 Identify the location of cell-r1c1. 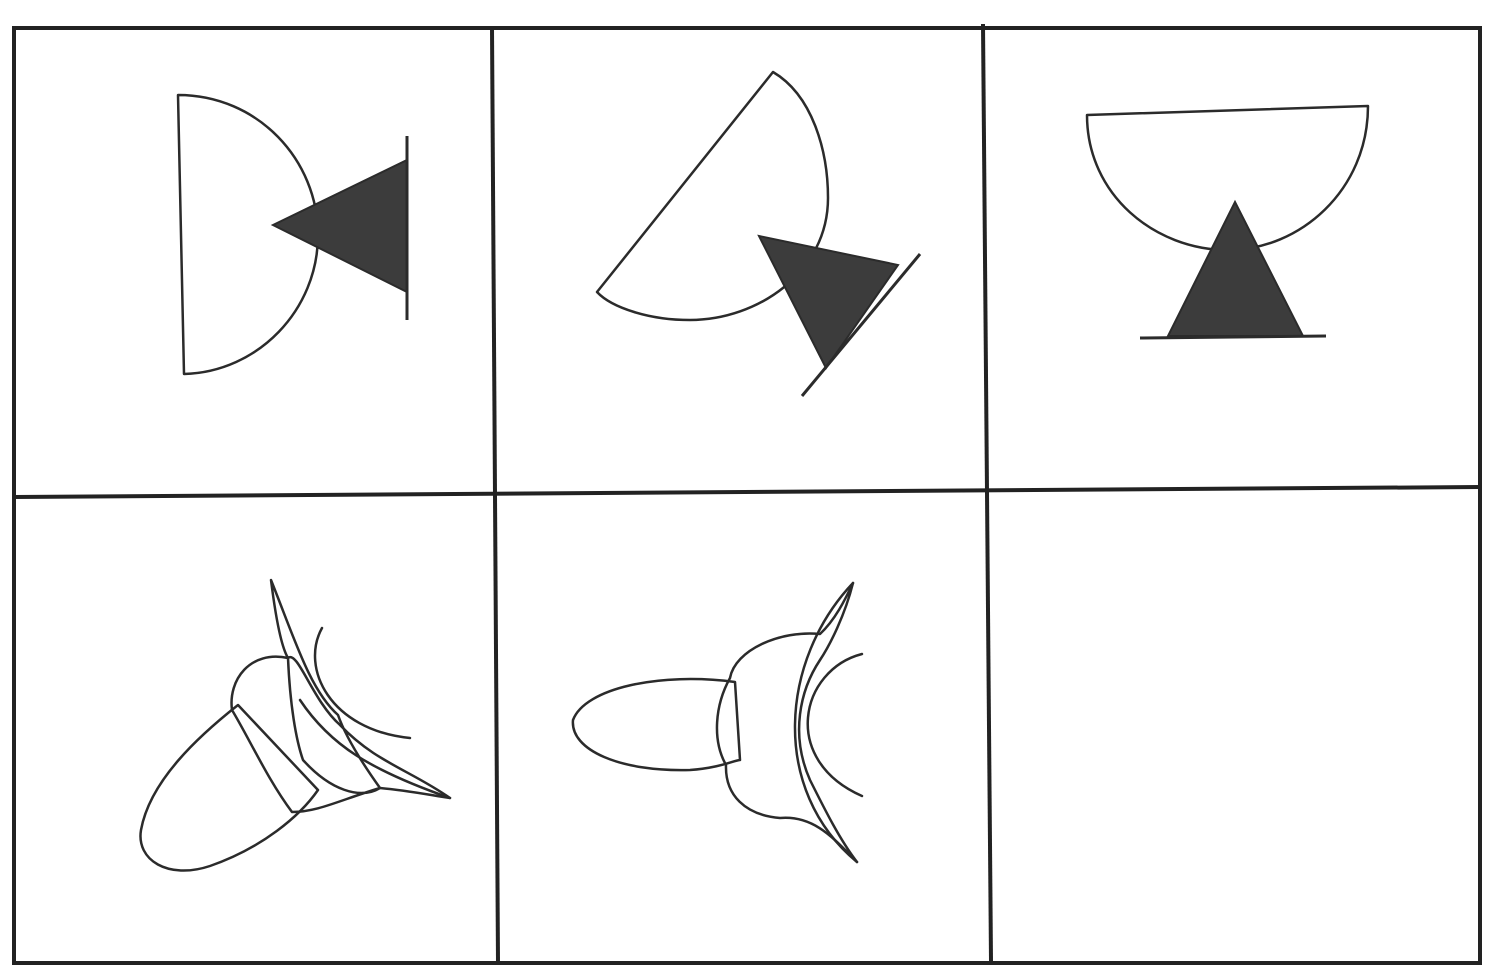
(292, 234).